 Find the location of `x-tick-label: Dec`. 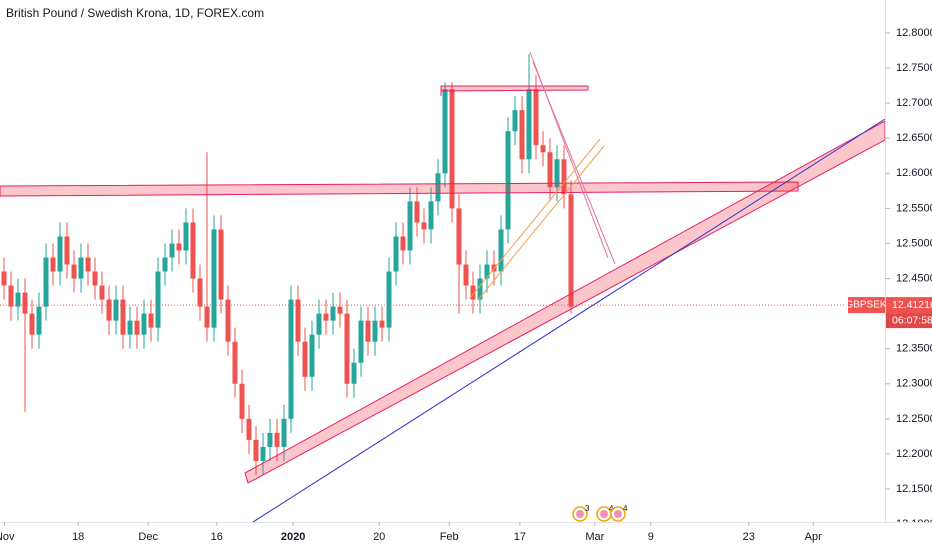

x-tick-label: Dec is located at coordinates (148, 537).